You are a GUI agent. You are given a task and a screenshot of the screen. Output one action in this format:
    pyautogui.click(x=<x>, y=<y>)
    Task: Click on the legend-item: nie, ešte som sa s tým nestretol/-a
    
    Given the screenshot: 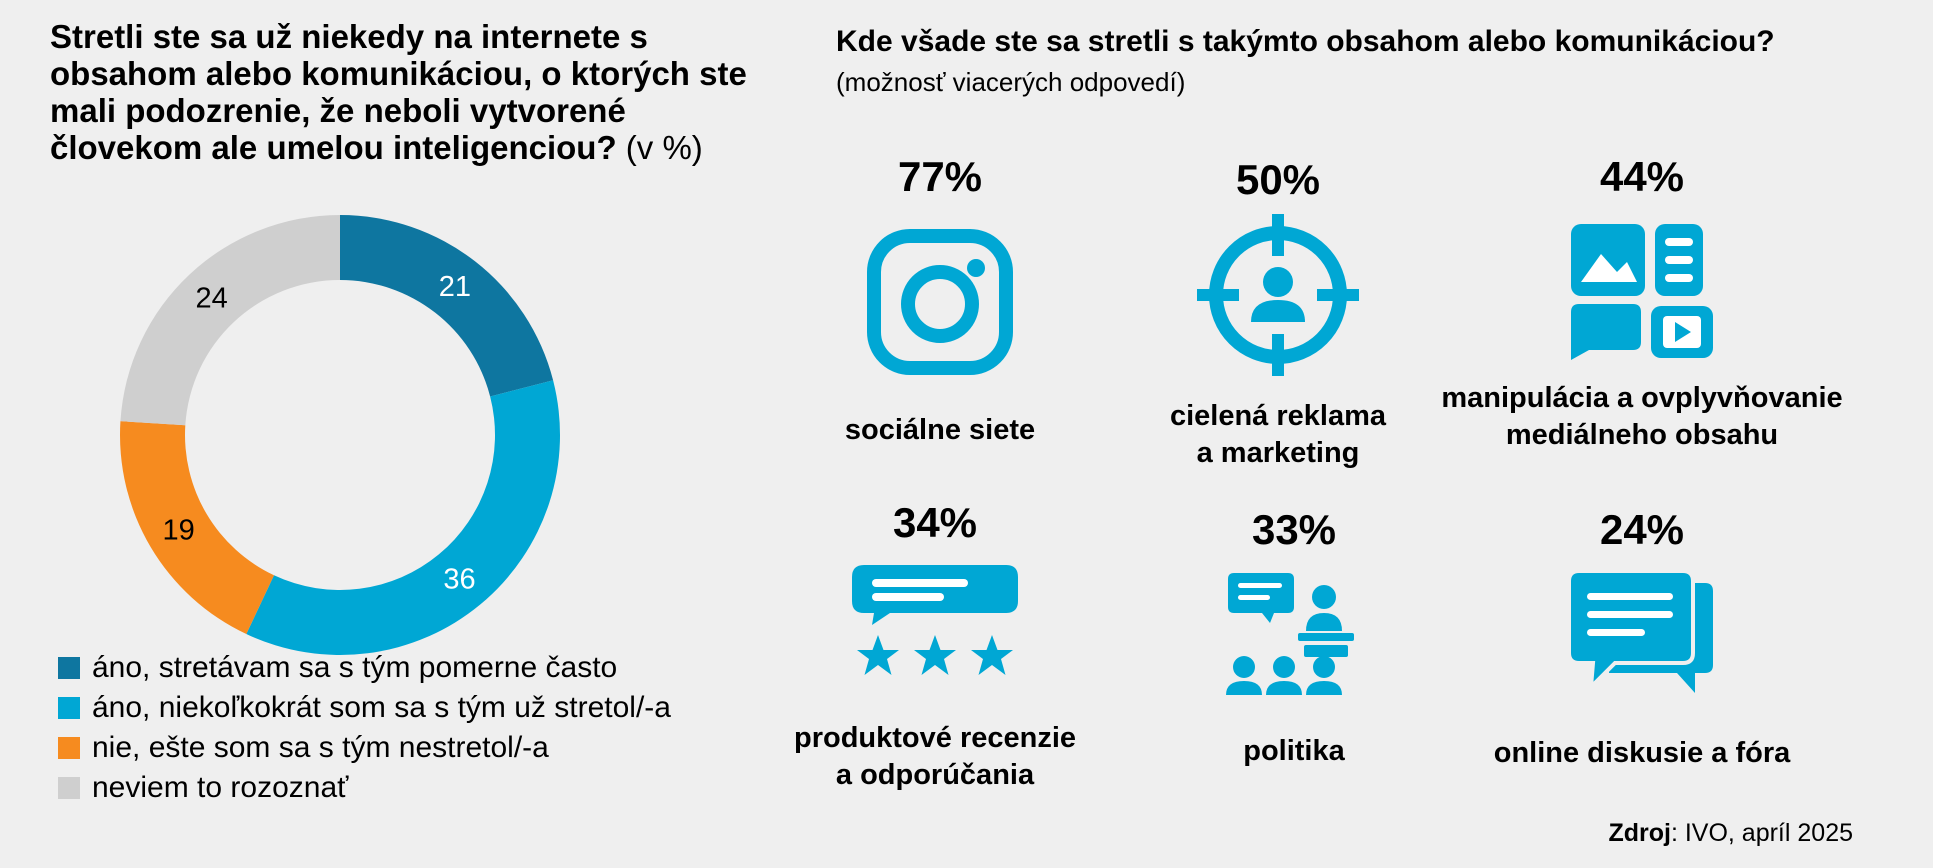 What is the action you would take?
    pyautogui.click(x=364, y=748)
    